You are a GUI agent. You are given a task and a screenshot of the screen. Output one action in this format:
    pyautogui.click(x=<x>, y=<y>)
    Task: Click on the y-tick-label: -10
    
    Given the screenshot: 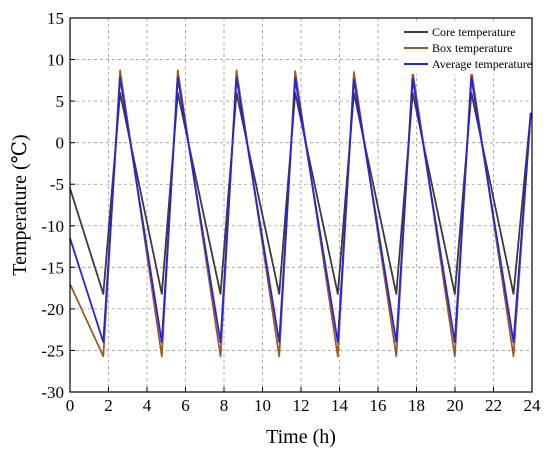 What is the action you would take?
    pyautogui.click(x=52, y=226)
    